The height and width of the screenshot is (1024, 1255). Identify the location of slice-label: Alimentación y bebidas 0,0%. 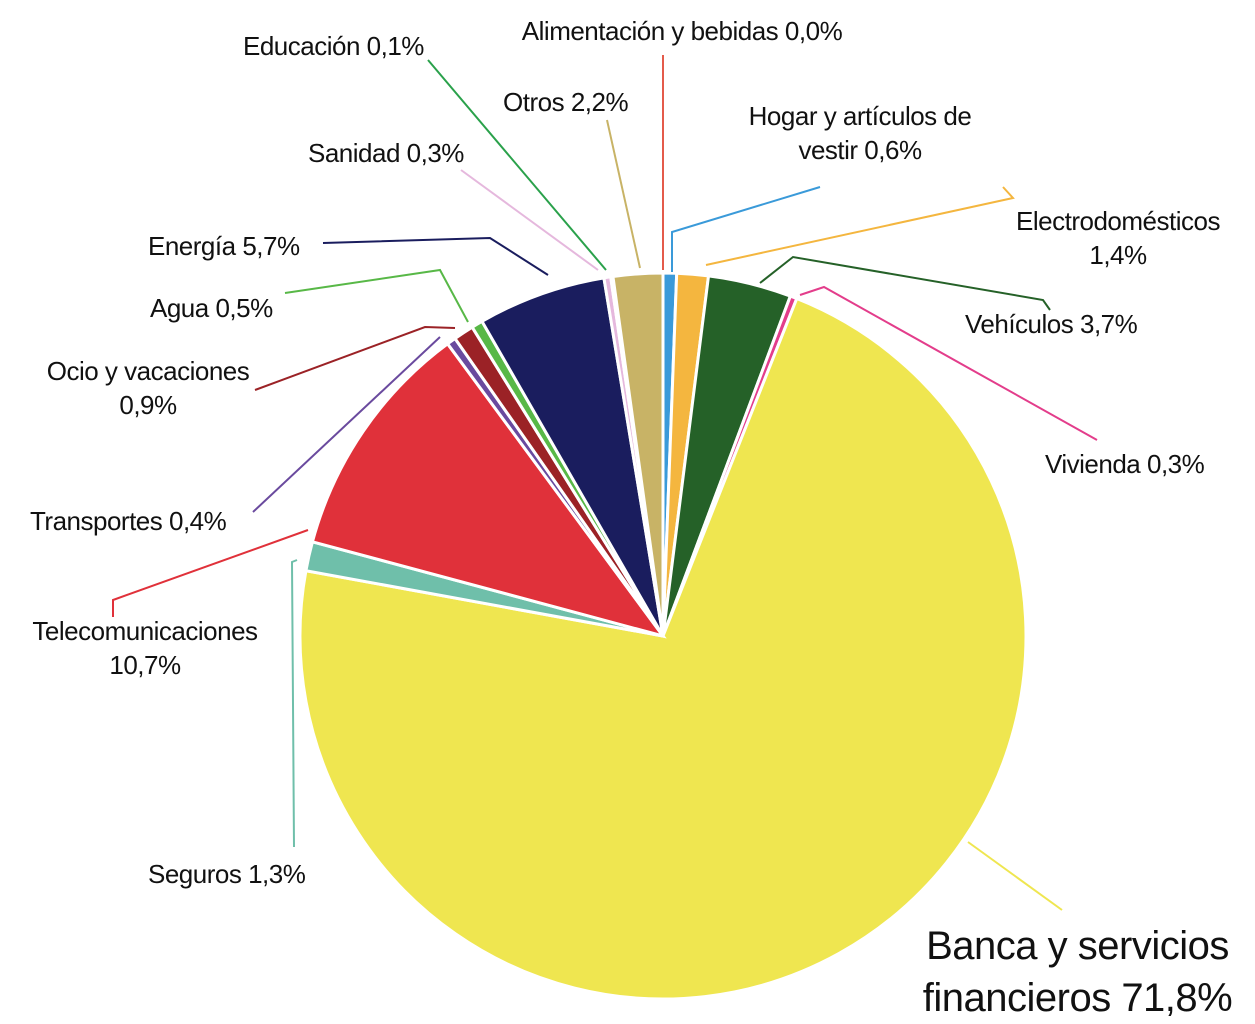
(682, 32).